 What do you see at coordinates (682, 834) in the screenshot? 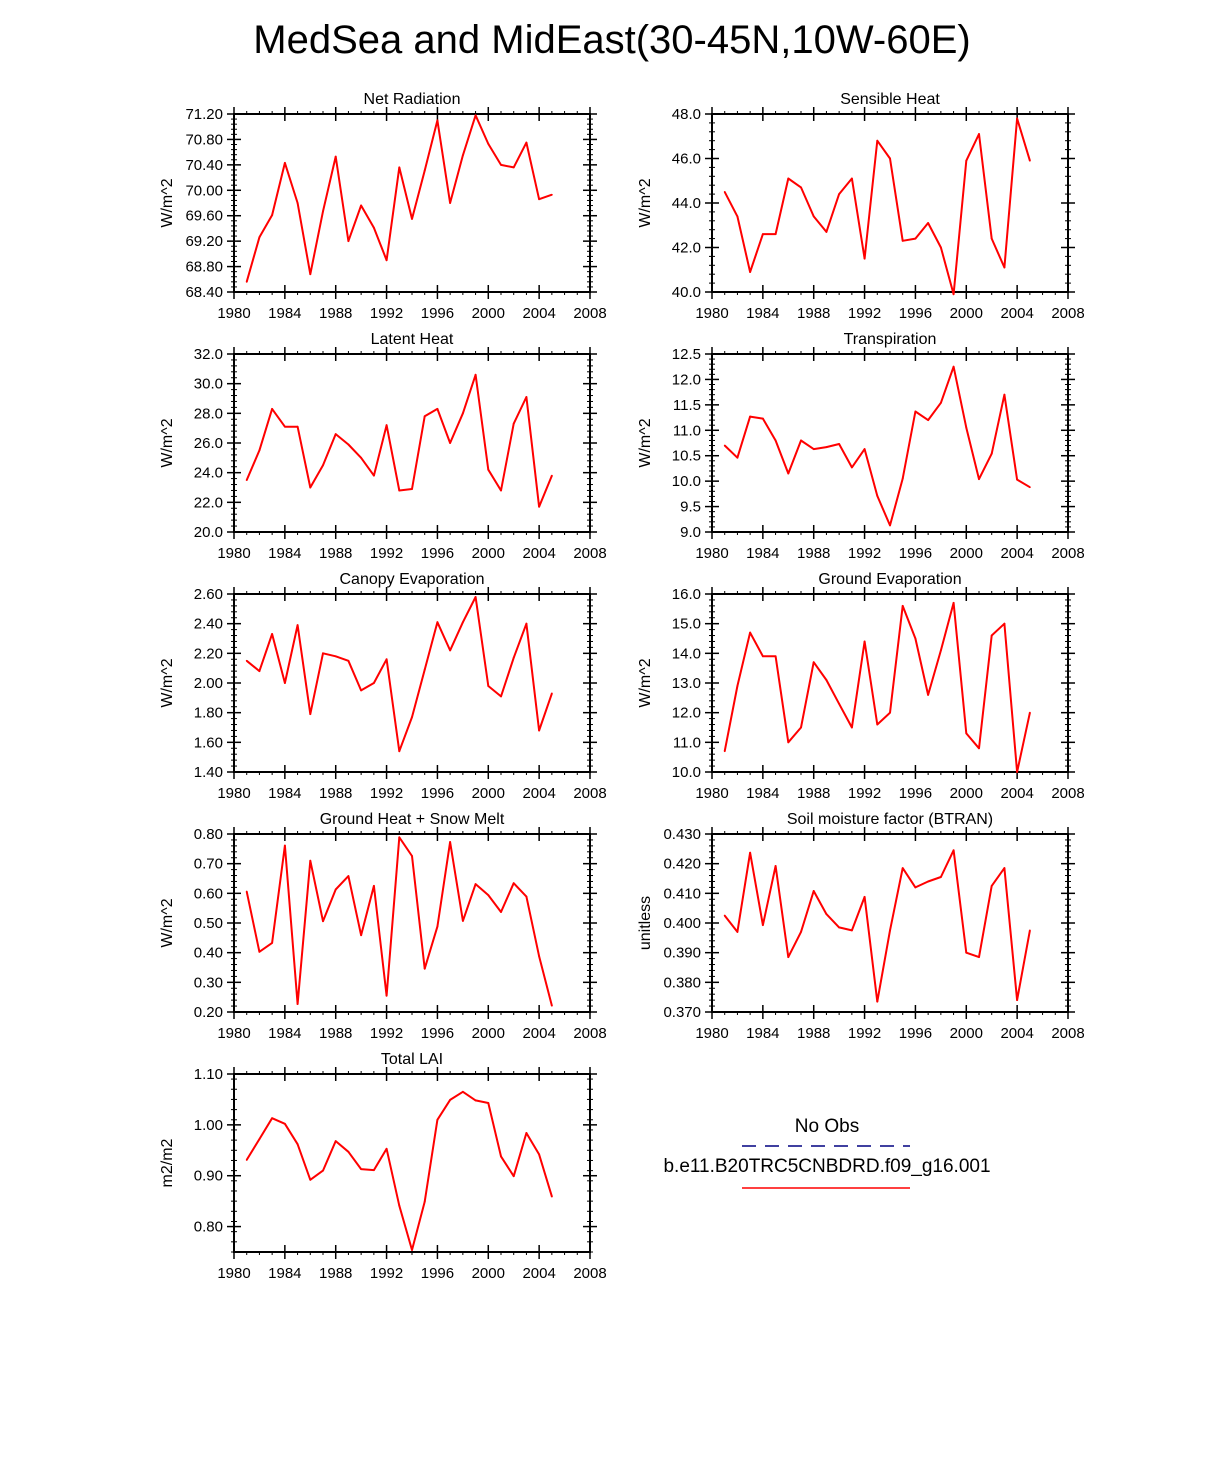
I see `y-tick-label: 0.430` at bounding box center [682, 834].